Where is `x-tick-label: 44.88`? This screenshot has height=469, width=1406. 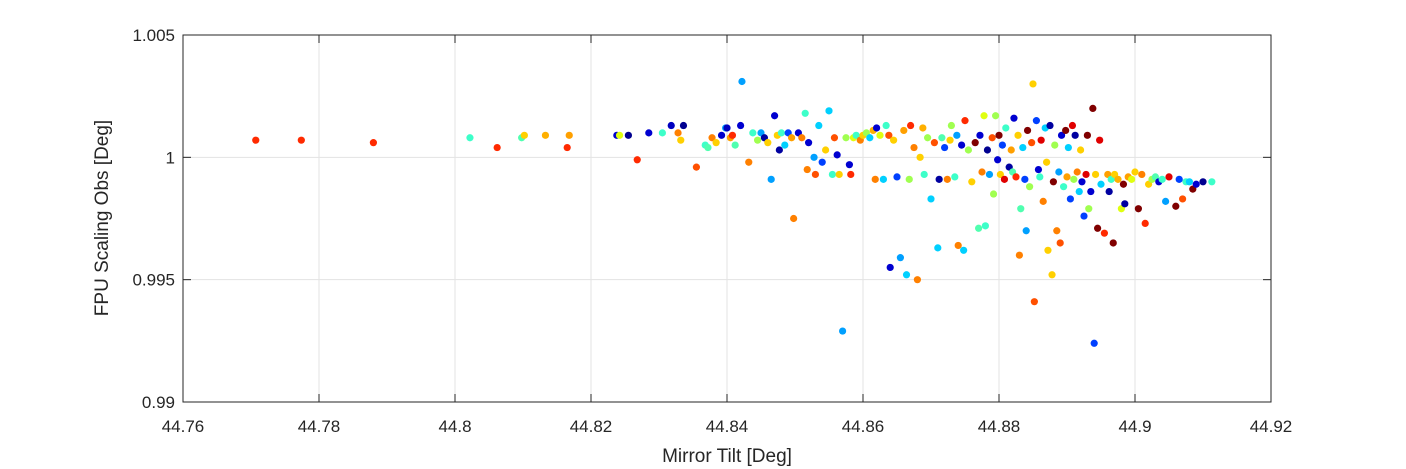
x-tick-label: 44.88 is located at coordinates (999, 426).